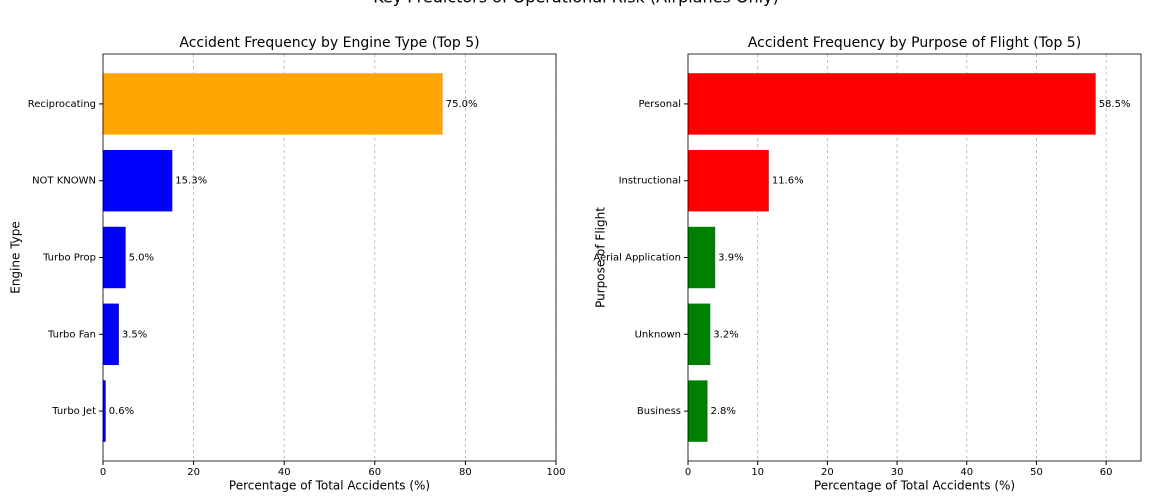 The width and height of the screenshot is (1152, 504). I want to click on x-tick-label: 10, so click(757, 472).